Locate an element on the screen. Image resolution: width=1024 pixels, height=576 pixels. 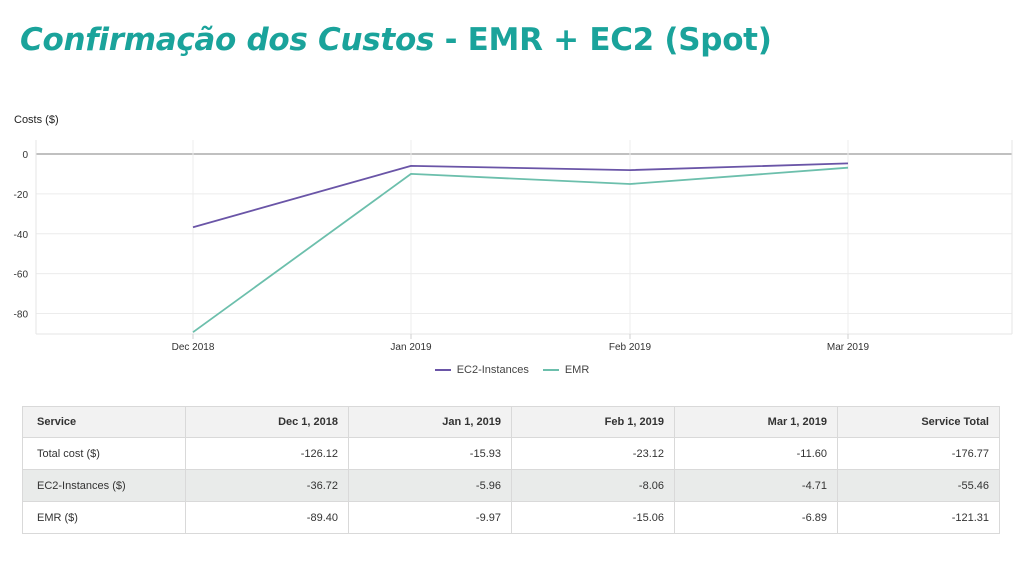
y-tick-label: -60 is located at coordinates (21, 275).